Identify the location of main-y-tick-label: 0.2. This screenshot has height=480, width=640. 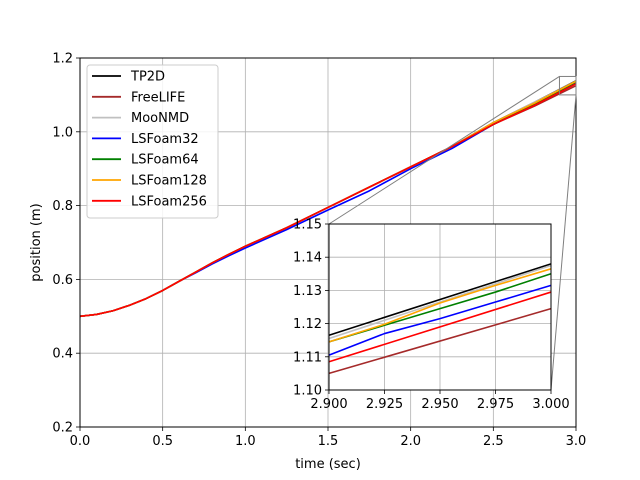
(62, 428).